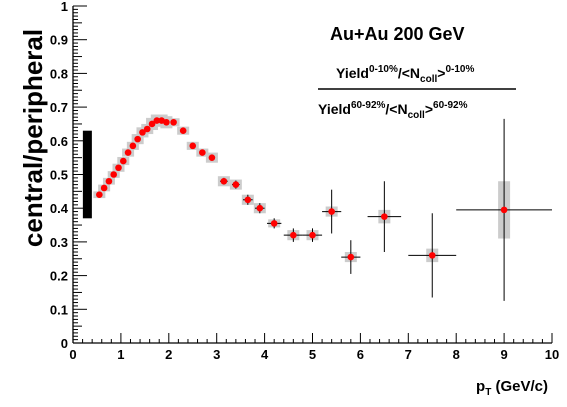 The height and width of the screenshot is (407, 567). I want to click on normalization-band, so click(87, 174).